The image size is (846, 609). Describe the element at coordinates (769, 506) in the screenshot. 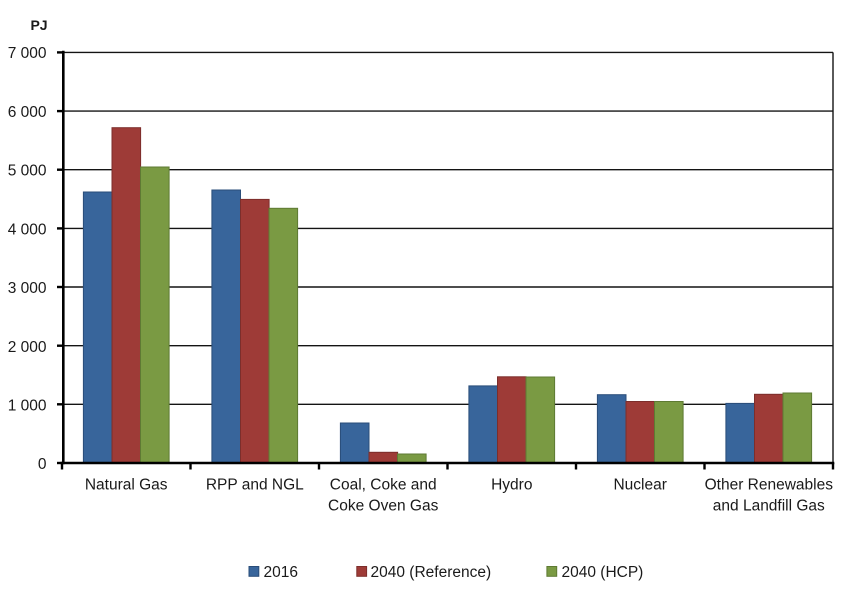

I see `svg-text: and Landfill Gas` at that location.